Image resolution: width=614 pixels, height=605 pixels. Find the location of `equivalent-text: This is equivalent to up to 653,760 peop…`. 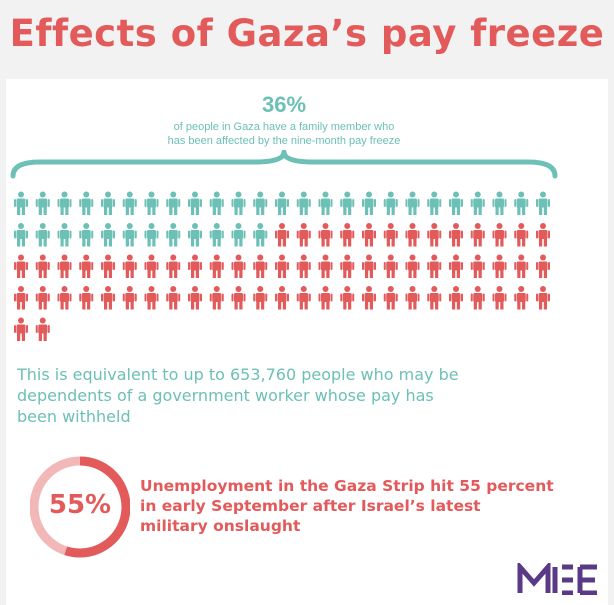

equivalent-text: This is equivalent to up to 653,760 peop… is located at coordinates (267, 395).